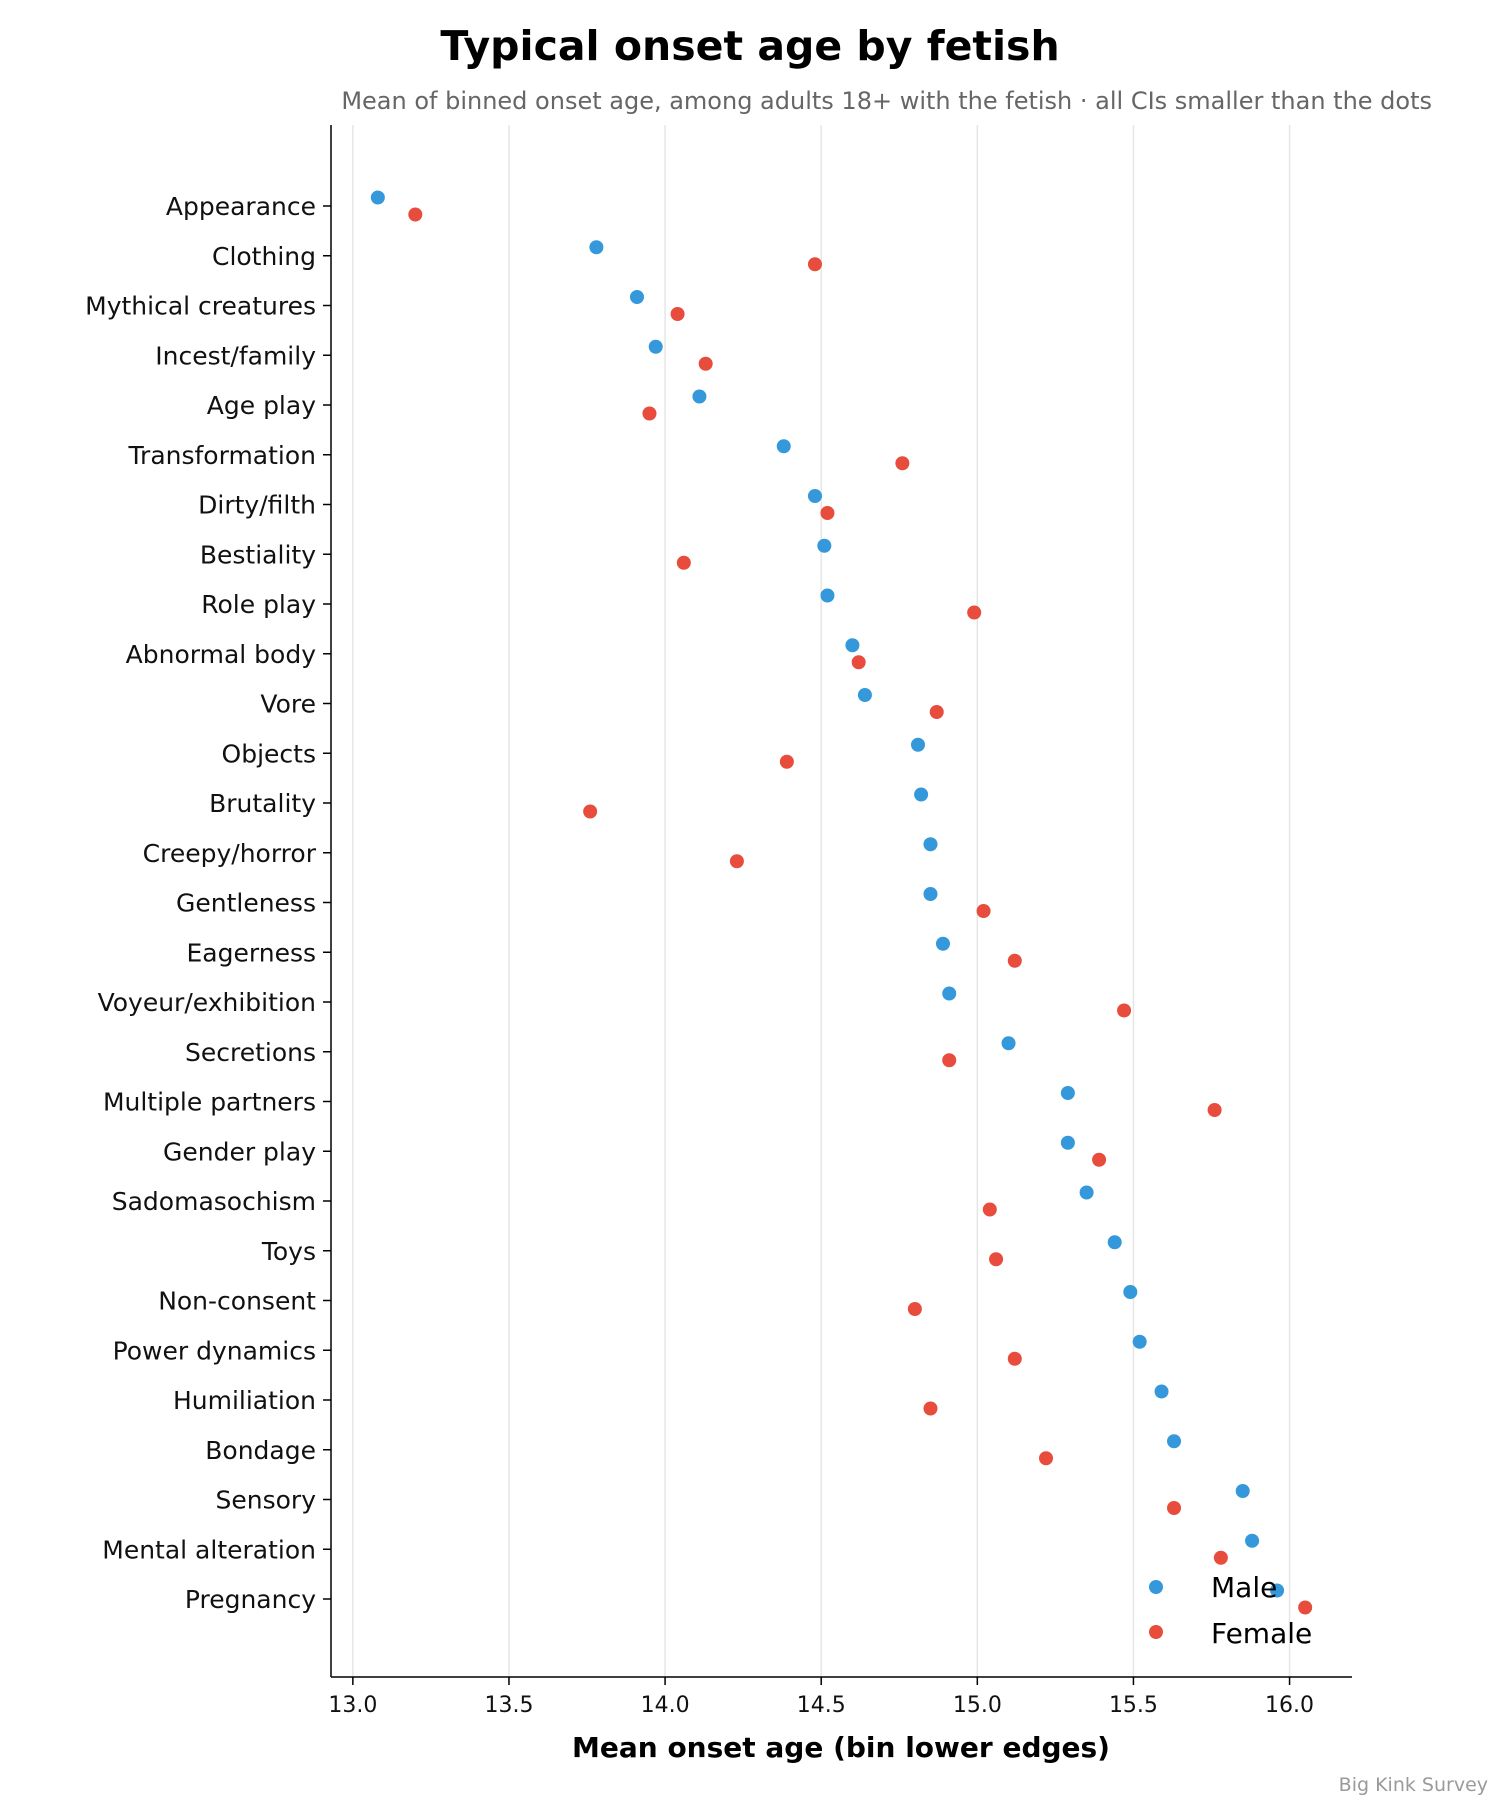  I want to click on category-label: Humiliation, so click(244, 1400).